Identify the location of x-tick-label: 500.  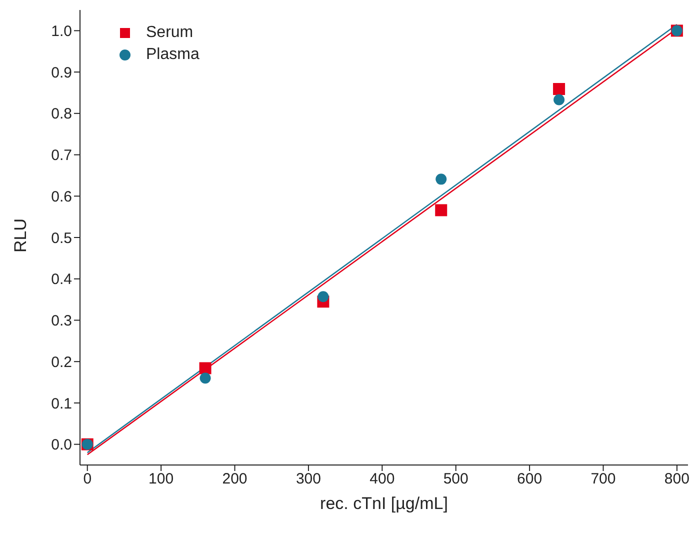
(455, 479).